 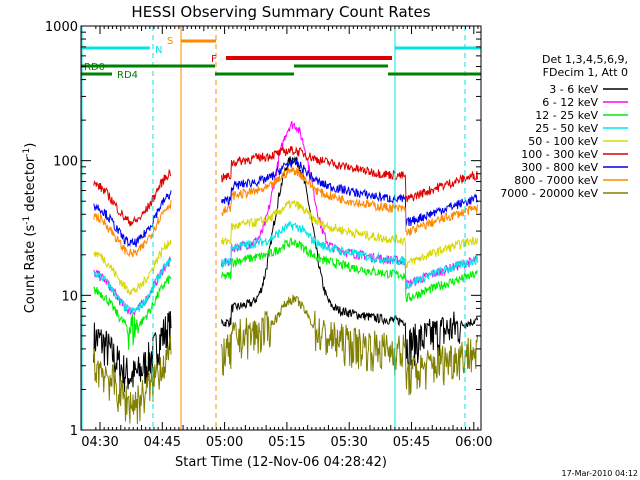 I want to click on x-tick-label: 04:30, so click(x=99, y=442).